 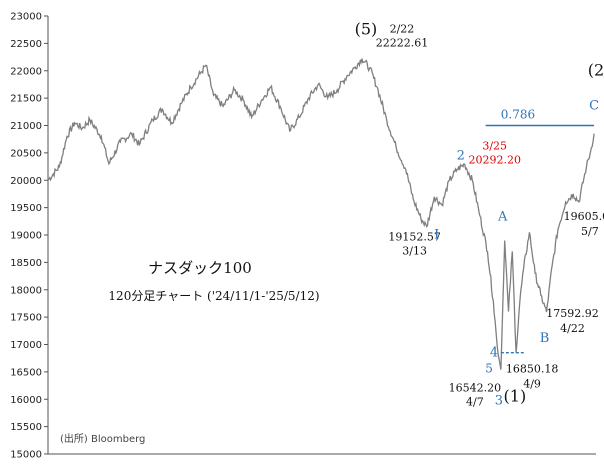 I want to click on wave-2-date: 3/25, so click(x=494, y=145).